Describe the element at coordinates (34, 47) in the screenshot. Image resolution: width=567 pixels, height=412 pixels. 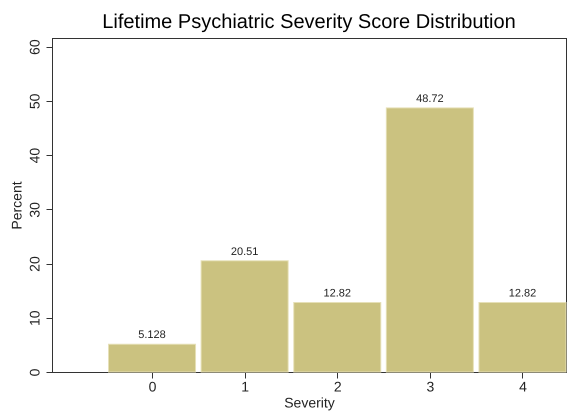
I see `y-tick-label: 60` at that location.